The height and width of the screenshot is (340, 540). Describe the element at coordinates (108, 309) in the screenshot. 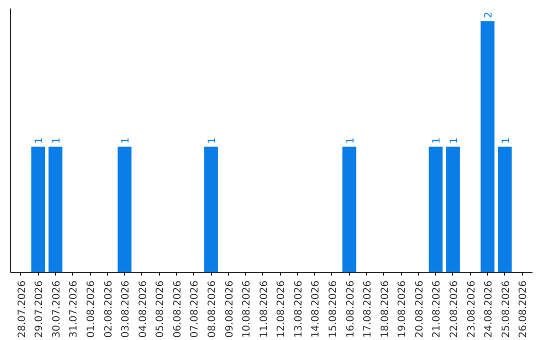

I see `x-tick-label: 02.08.2026` at that location.